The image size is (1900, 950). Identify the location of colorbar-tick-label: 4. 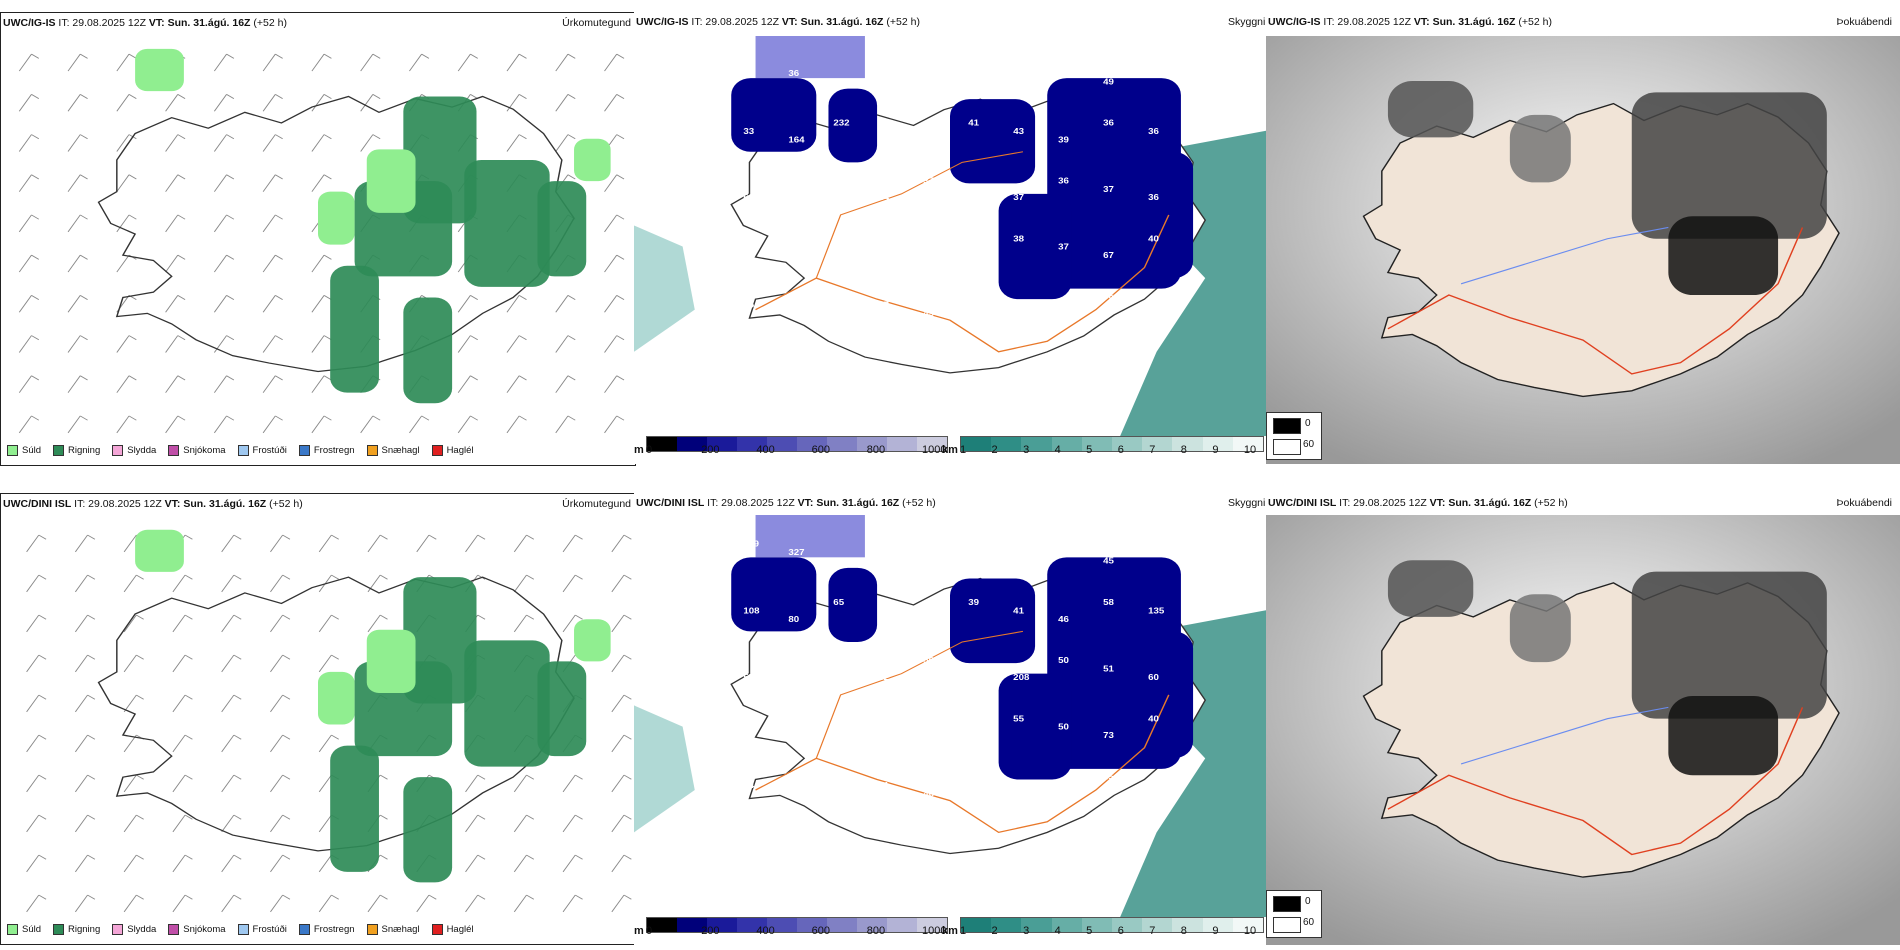
(1057, 450).